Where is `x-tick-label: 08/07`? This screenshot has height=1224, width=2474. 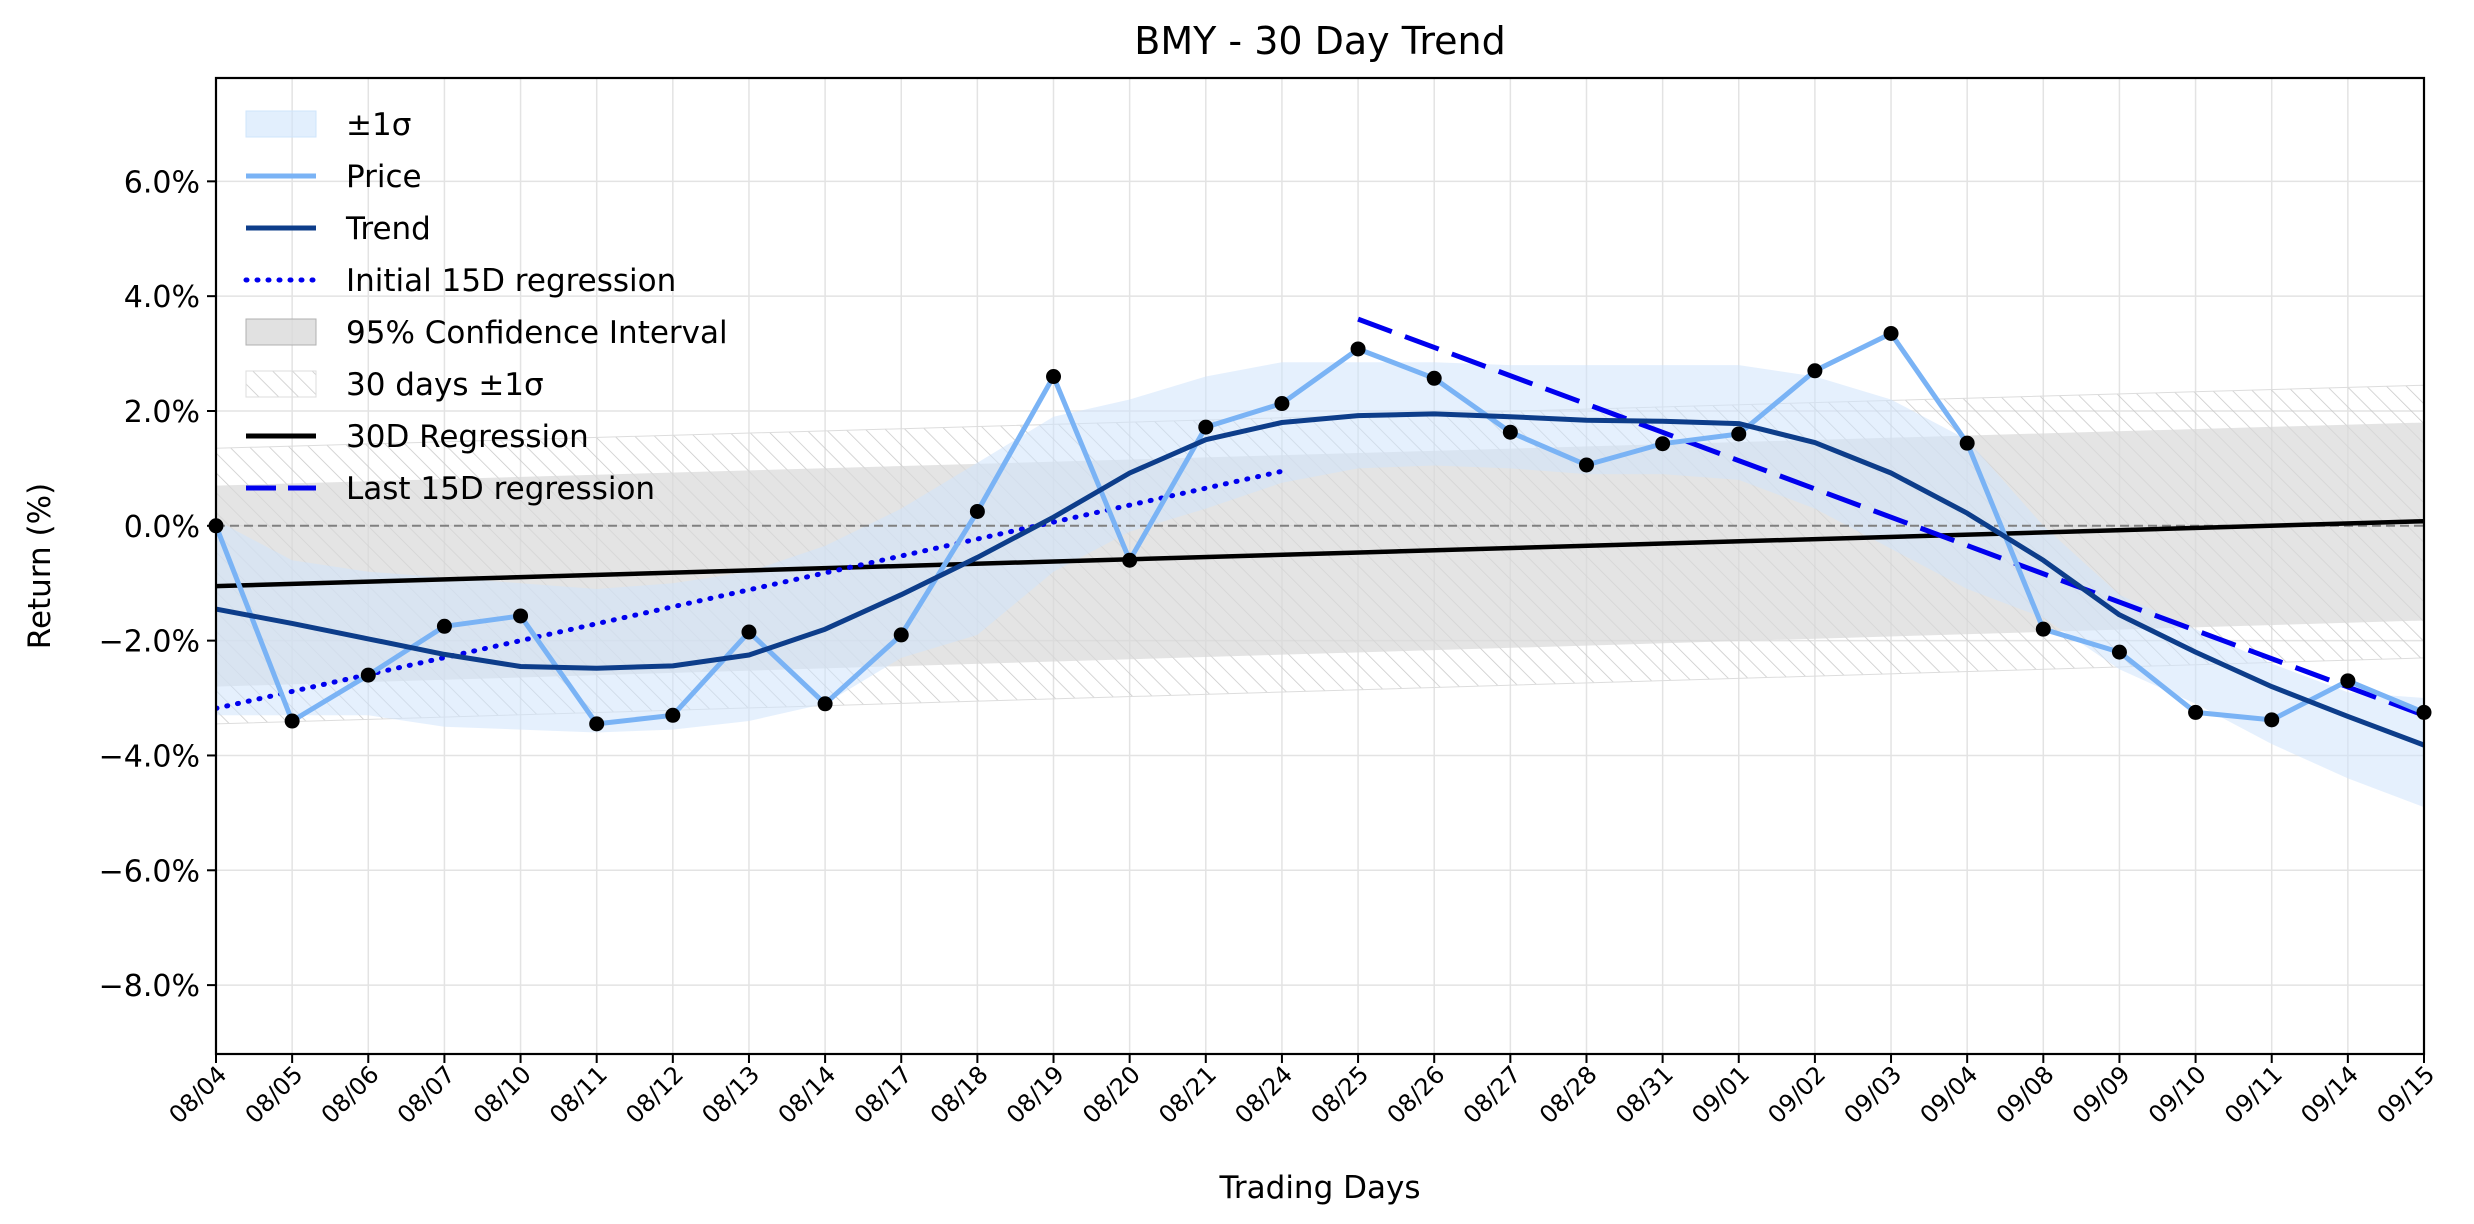 x-tick-label: 08/07 is located at coordinates (426, 1094).